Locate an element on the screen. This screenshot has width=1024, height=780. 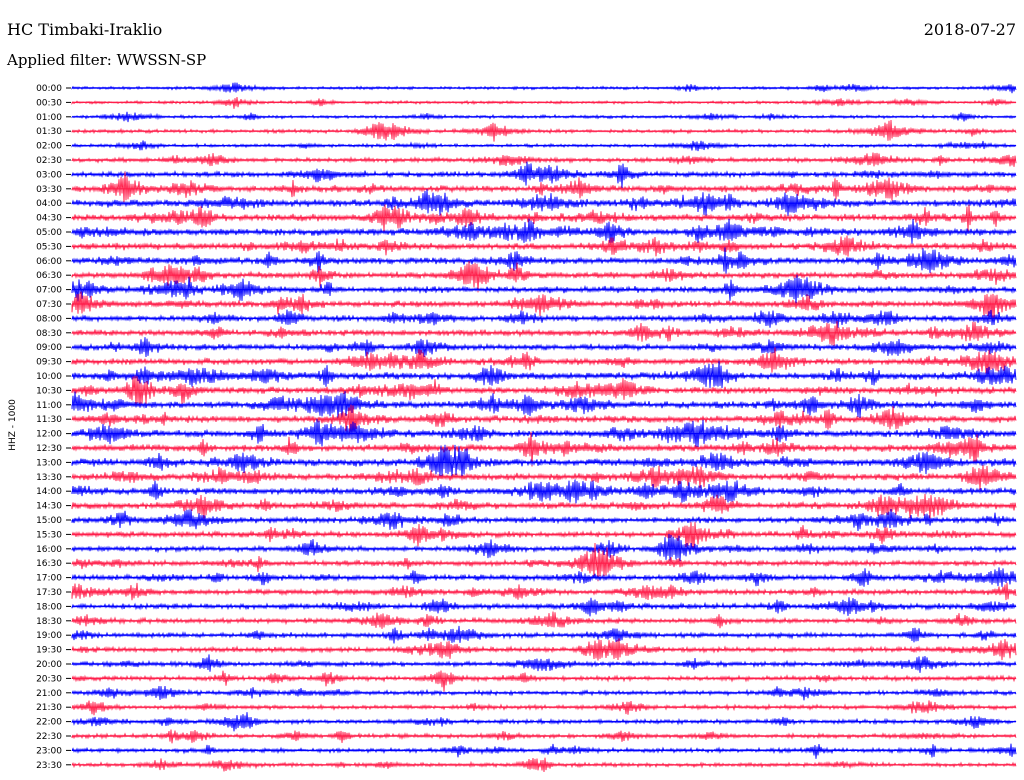
row-time-label: 14:30 is located at coordinates (49, 507).